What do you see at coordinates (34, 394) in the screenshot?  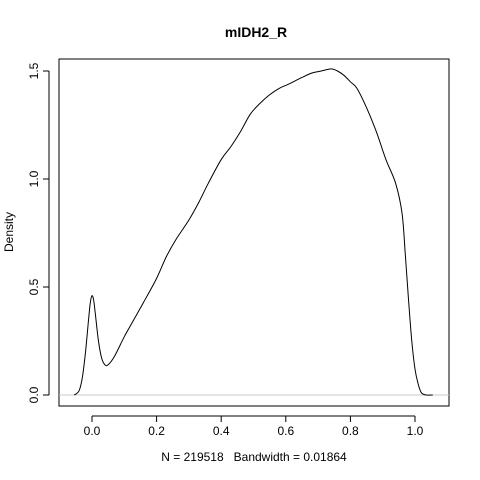 I see `y-tick-label: 0.0` at bounding box center [34, 394].